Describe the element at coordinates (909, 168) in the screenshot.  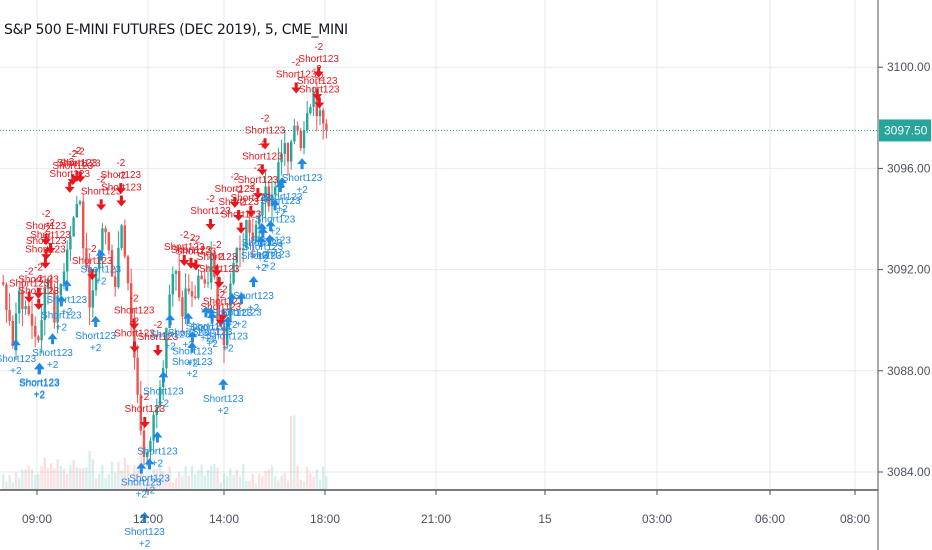
I see `y-tick-label: 3096.00` at that location.